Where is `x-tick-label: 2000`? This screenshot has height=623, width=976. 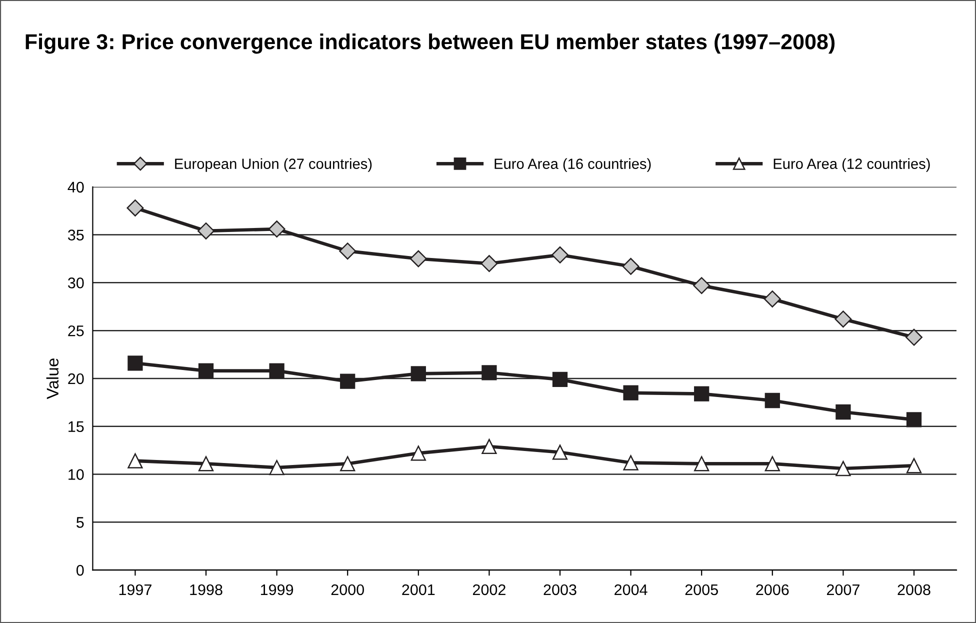
x-tick-label: 2000 is located at coordinates (347, 590).